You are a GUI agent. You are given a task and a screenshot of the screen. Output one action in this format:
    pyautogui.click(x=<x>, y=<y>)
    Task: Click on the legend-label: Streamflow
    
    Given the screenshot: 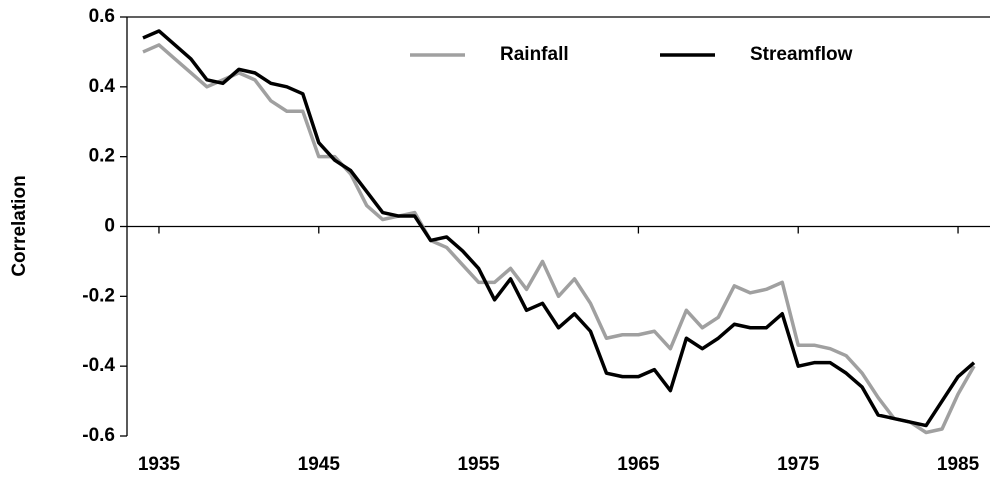 What is the action you would take?
    pyautogui.click(x=801, y=54)
    